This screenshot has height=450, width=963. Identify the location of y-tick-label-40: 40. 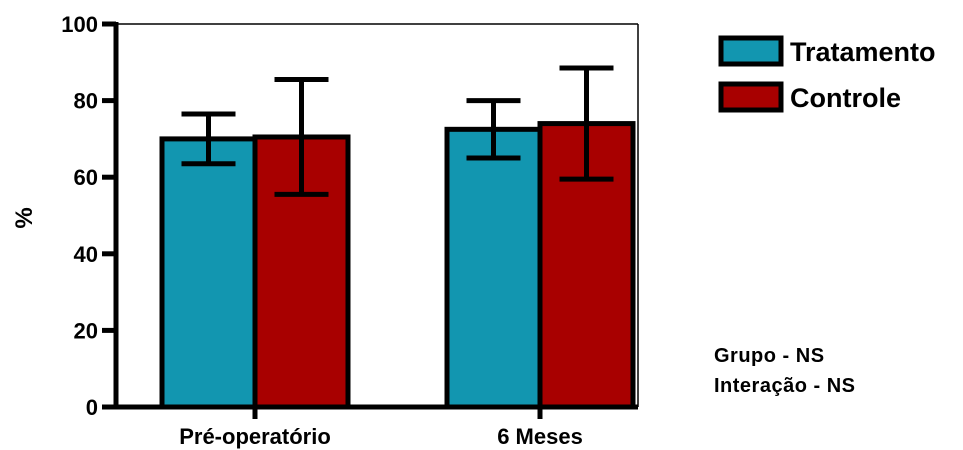
(86, 254).